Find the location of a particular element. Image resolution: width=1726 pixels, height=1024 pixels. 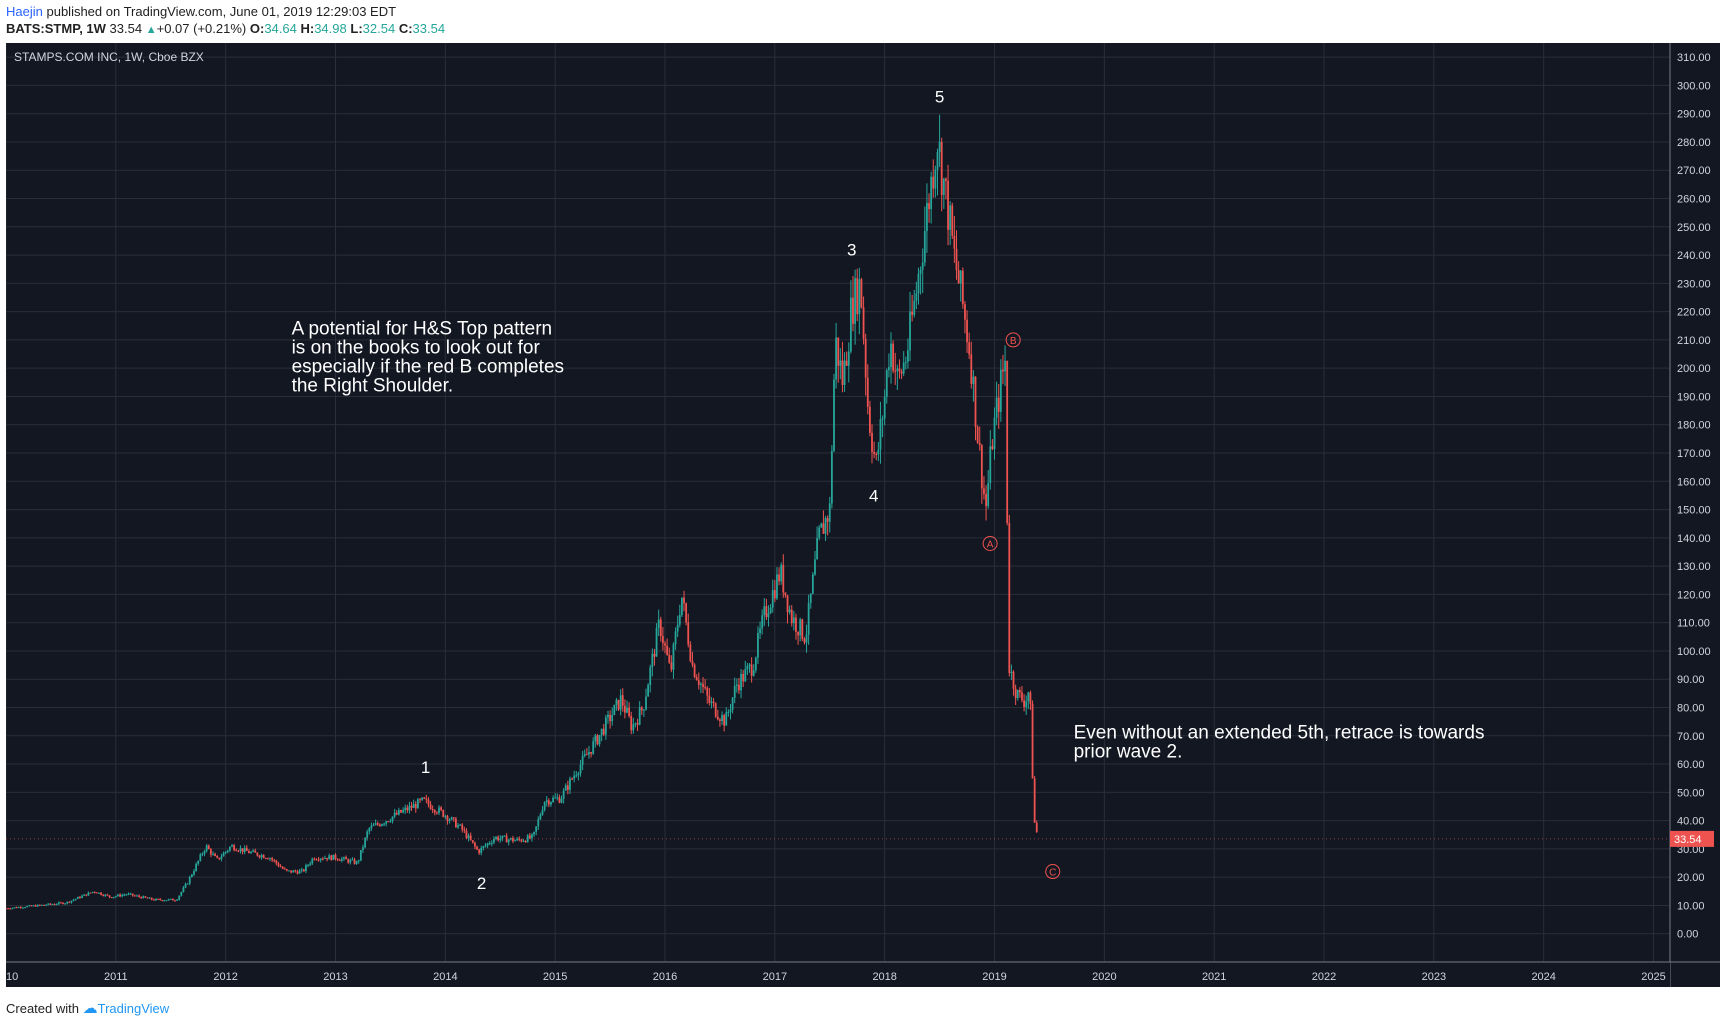

footer: Created with ☁TradingView is located at coordinates (87, 1008).